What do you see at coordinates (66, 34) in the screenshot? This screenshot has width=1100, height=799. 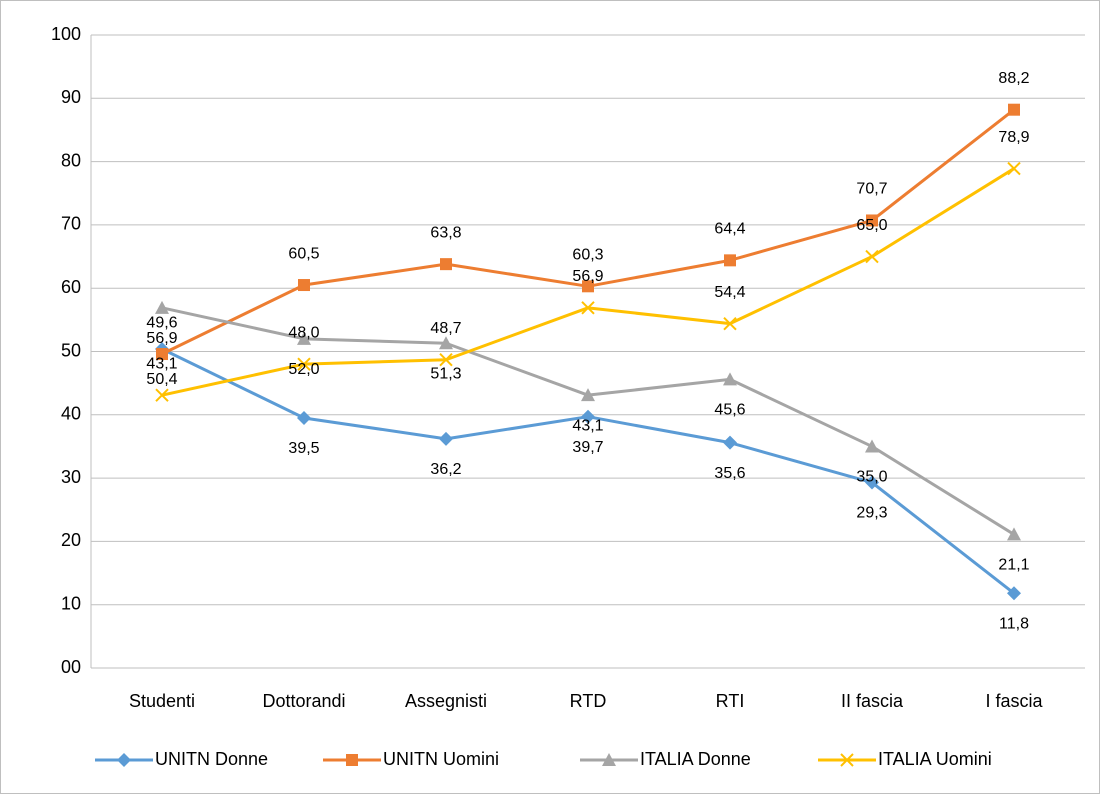 I see `y-tick-label: 100` at bounding box center [66, 34].